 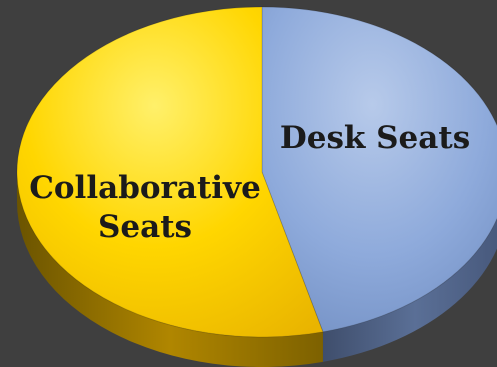 I want to click on slice-label-line: Seats, so click(x=145, y=227).